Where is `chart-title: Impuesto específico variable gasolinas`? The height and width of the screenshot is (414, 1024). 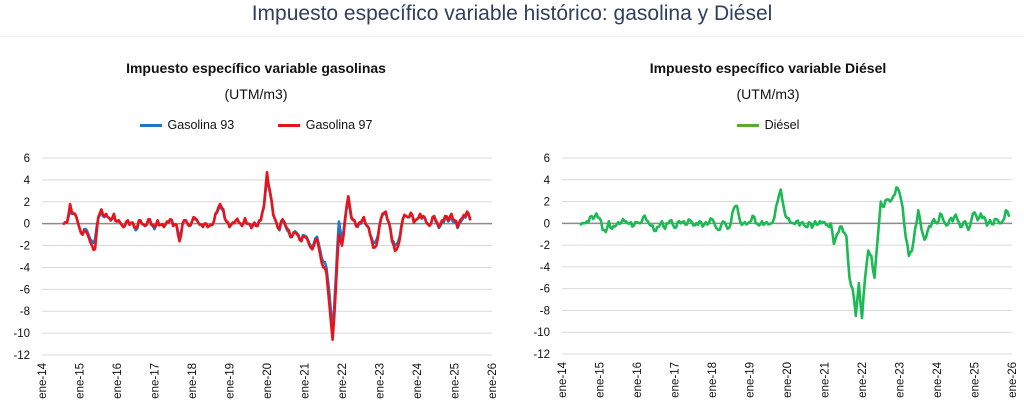 chart-title: Impuesto específico variable gasolinas is located at coordinates (256, 68).